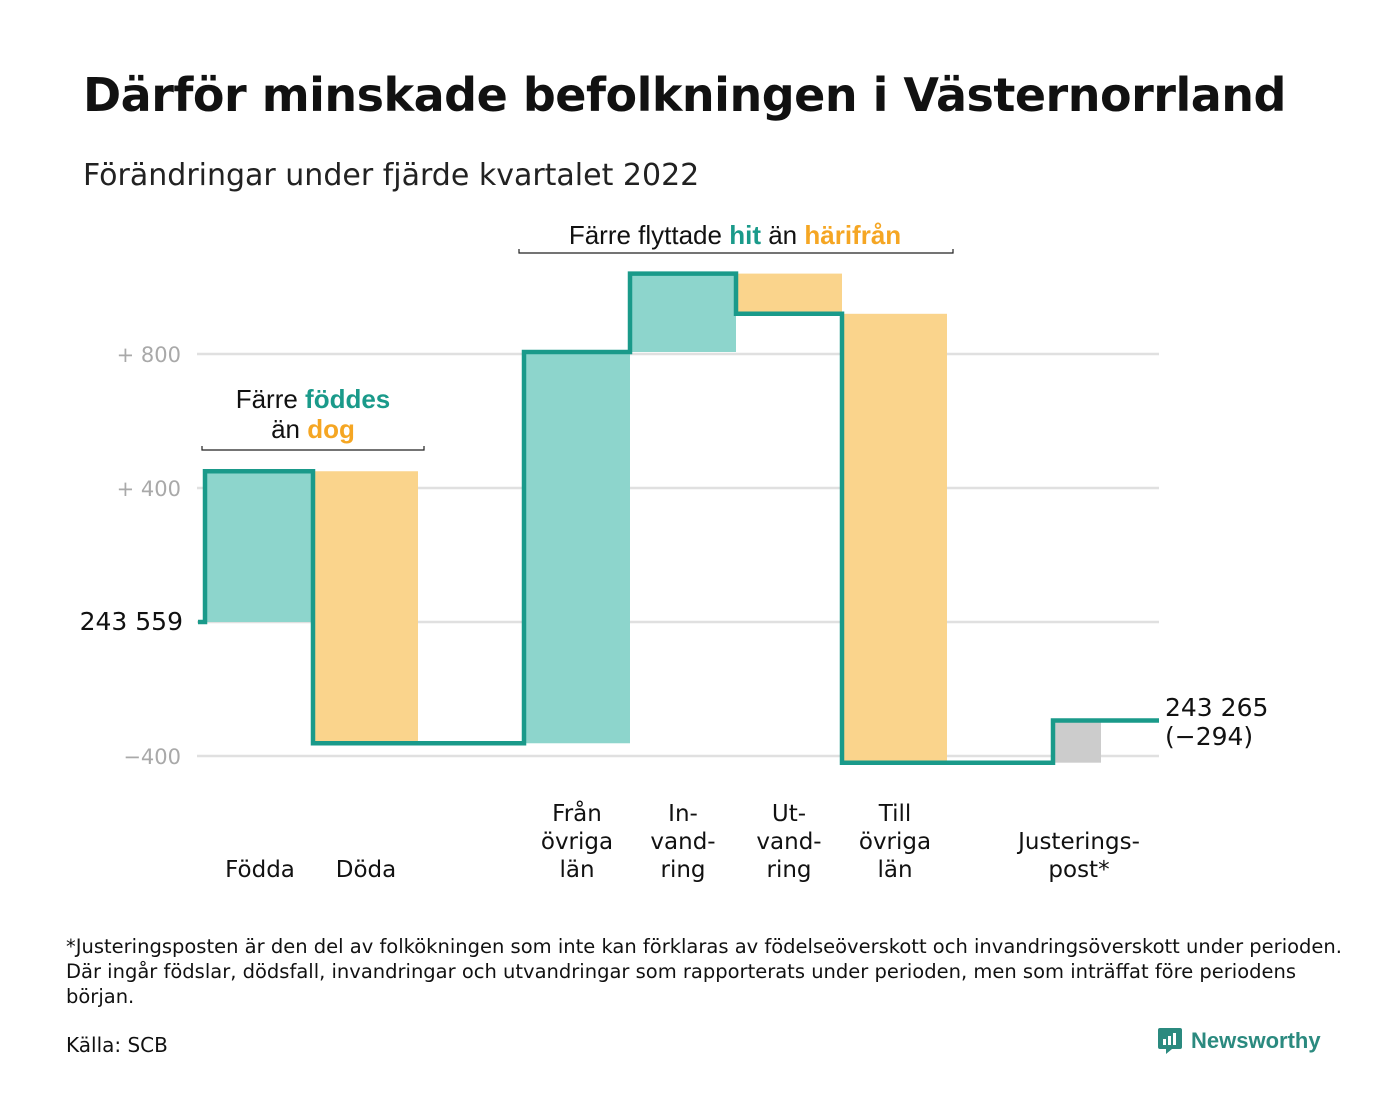  I want to click on brand-name: Newsworthy, so click(1256, 1040).